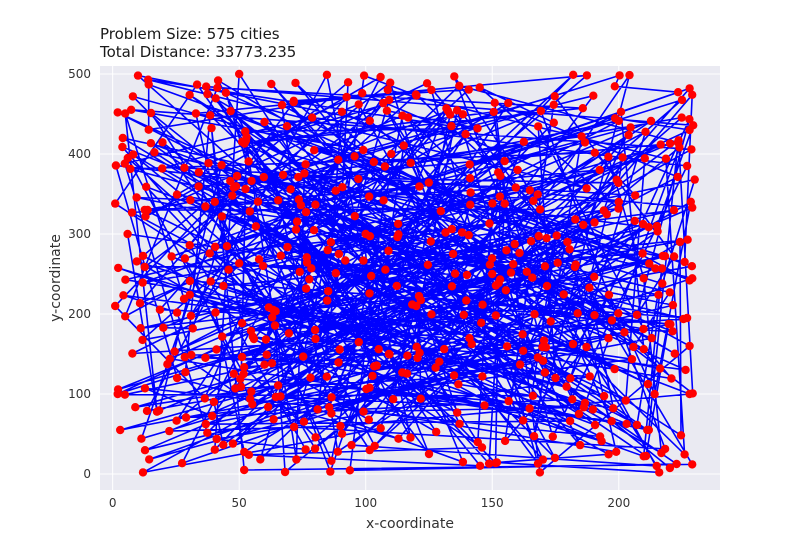 The height and width of the screenshot is (550, 800). What do you see at coordinates (492, 503) in the screenshot?
I see `x-tick-label: 150` at bounding box center [492, 503].